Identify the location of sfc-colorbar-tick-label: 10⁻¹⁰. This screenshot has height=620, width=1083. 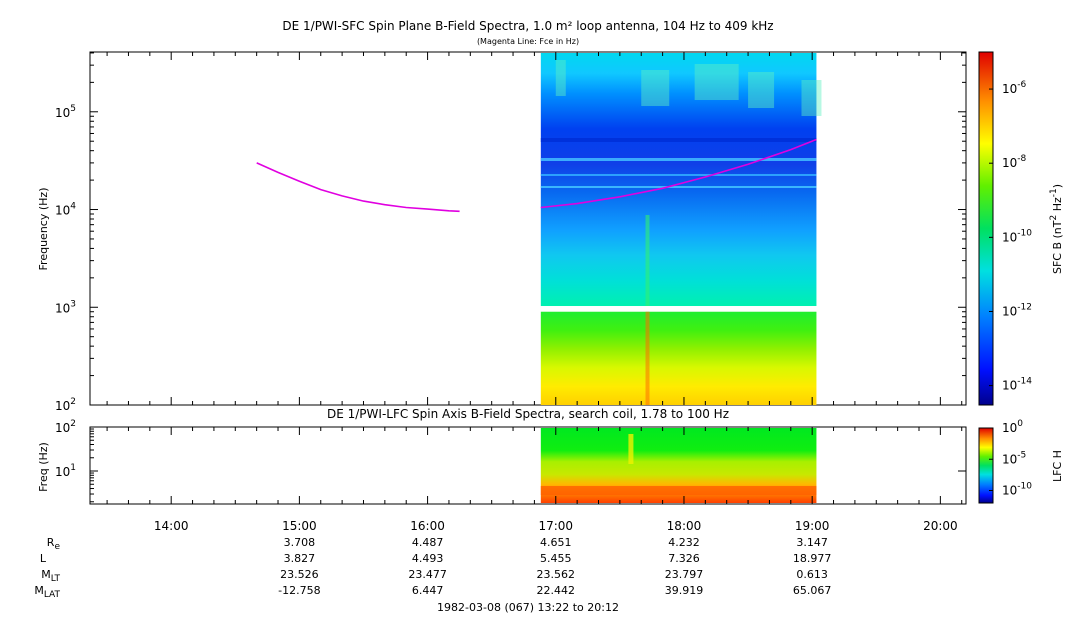
(1017, 236).